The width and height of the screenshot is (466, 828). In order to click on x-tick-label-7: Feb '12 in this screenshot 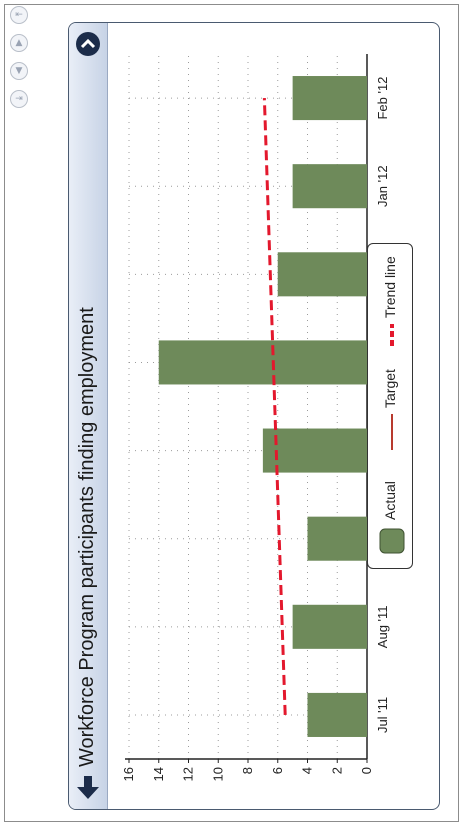, I will do `click(382, 98)`.